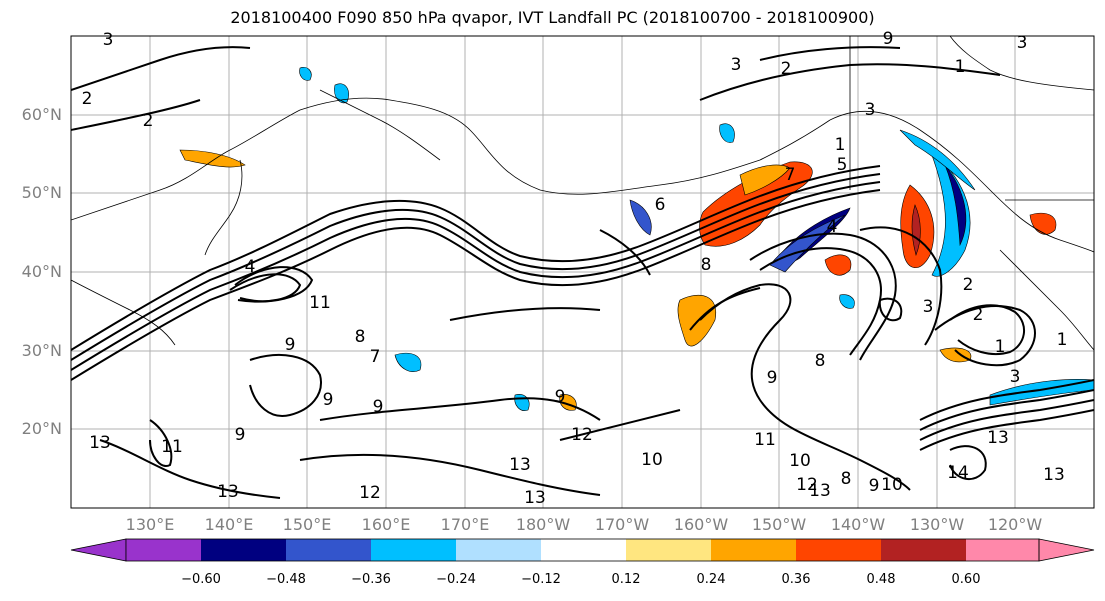 This screenshot has width=1105, height=601. I want to click on colorbar-extend-low, so click(98, 550).